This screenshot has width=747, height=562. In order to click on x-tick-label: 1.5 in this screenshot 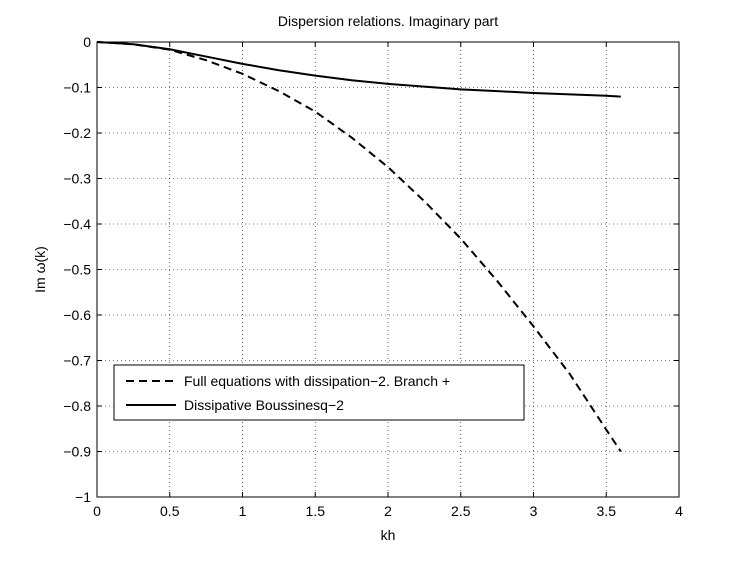, I will do `click(316, 511)`.